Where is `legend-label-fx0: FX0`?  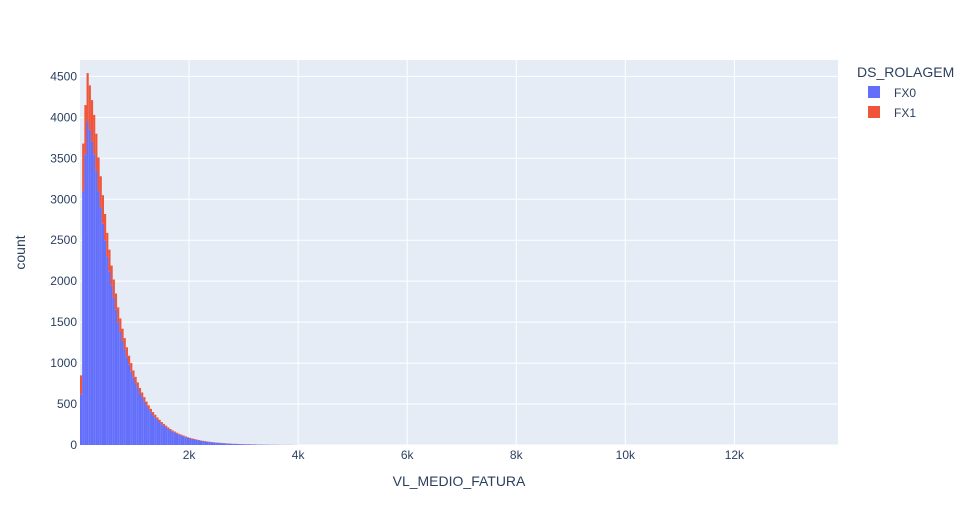
legend-label-fx0: FX0 is located at coordinates (905, 93).